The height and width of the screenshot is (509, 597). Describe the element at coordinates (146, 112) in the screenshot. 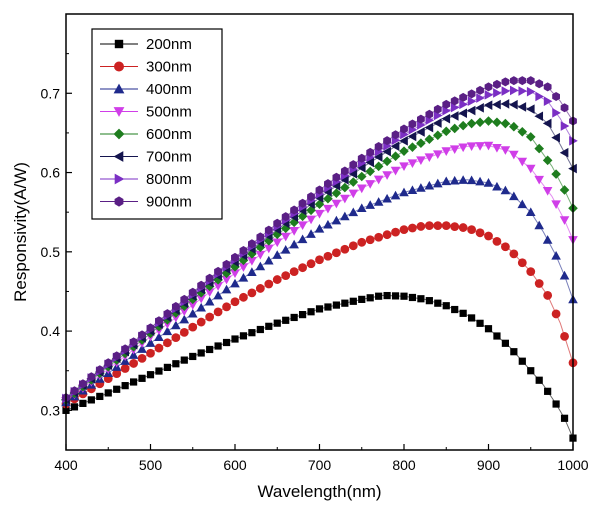

I see `legend-item-500nm: 500nm` at that location.